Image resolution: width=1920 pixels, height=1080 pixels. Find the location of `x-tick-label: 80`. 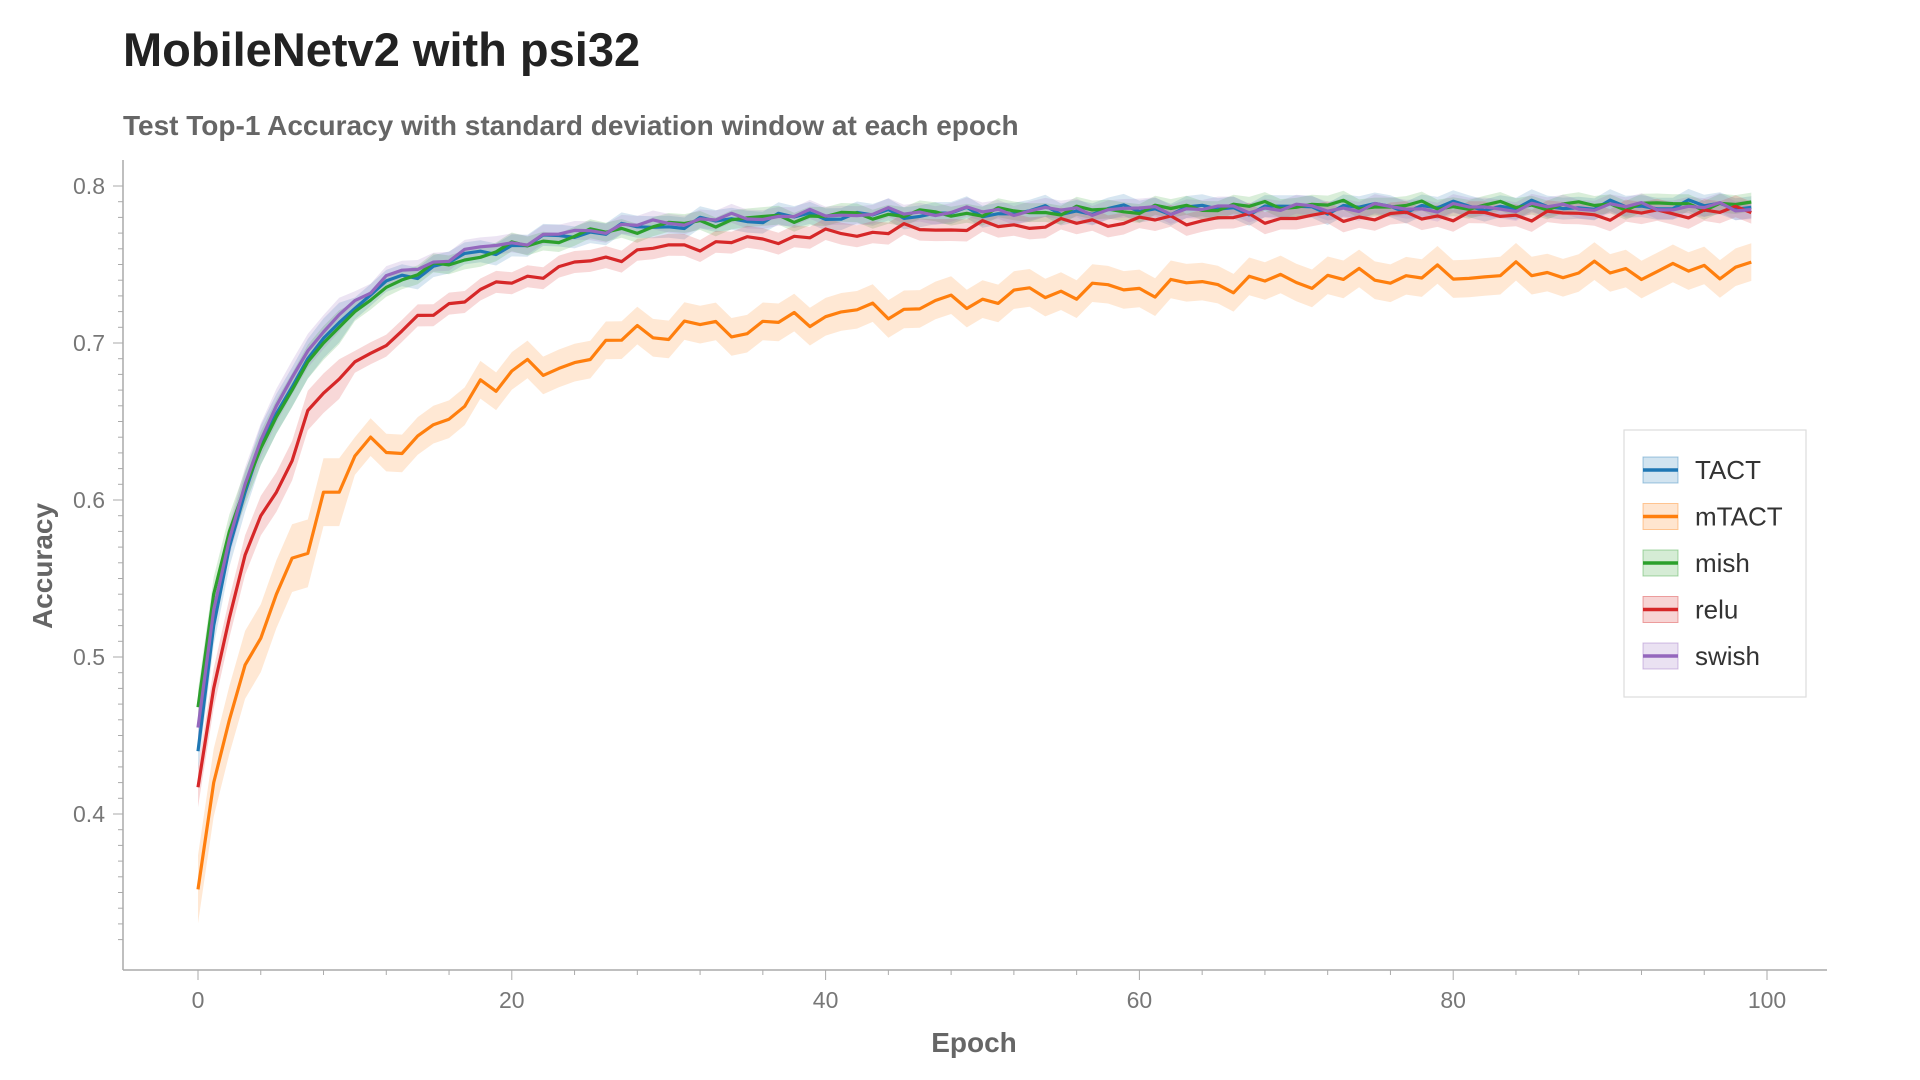

x-tick-label: 80 is located at coordinates (1453, 1000).